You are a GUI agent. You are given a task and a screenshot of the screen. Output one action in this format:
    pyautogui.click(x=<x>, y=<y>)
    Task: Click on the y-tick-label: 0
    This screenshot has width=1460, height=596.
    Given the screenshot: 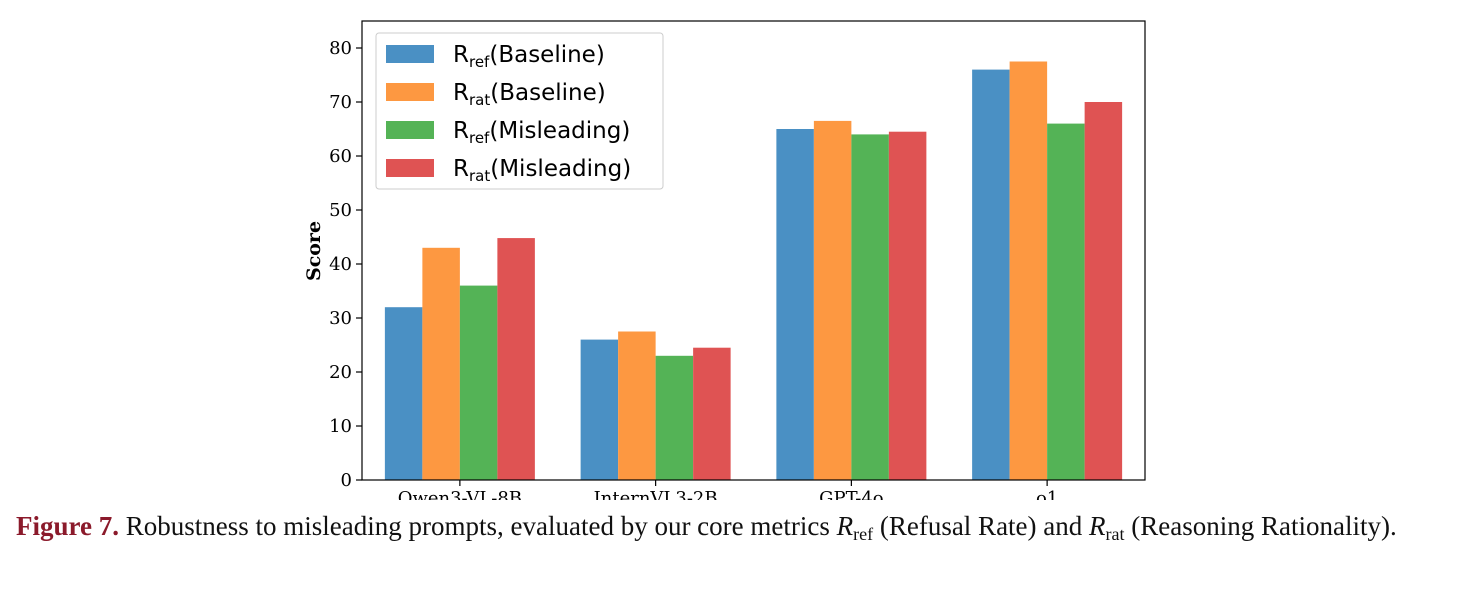 What is the action you would take?
    pyautogui.click(x=346, y=480)
    